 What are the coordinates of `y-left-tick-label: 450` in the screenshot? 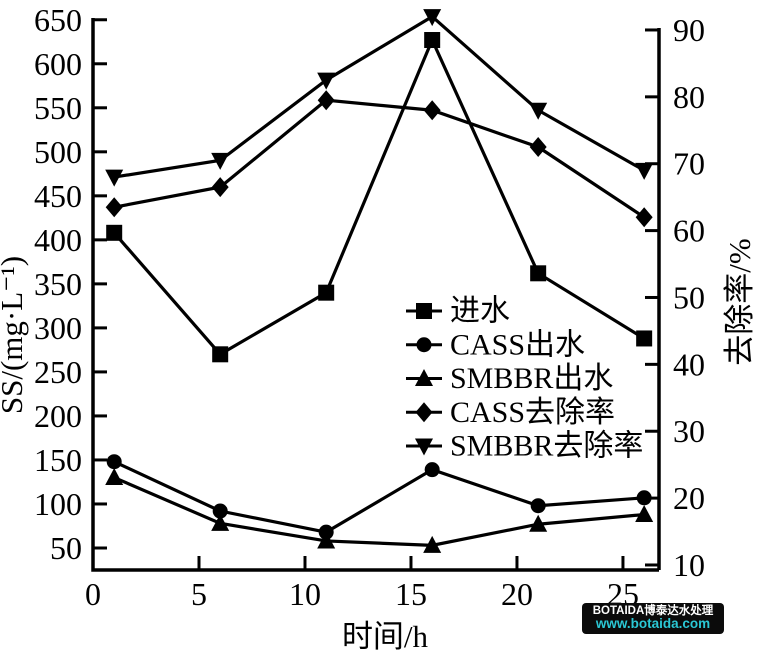 It's located at (58, 196).